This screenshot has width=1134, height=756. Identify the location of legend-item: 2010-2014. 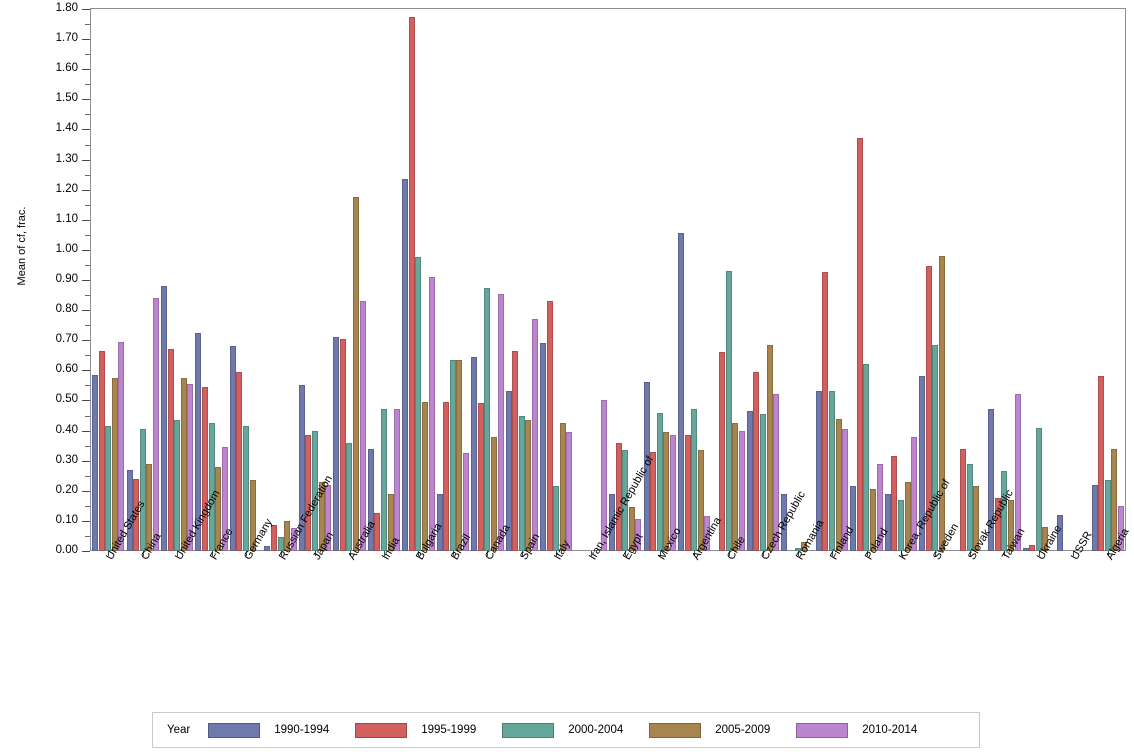
(856, 730).